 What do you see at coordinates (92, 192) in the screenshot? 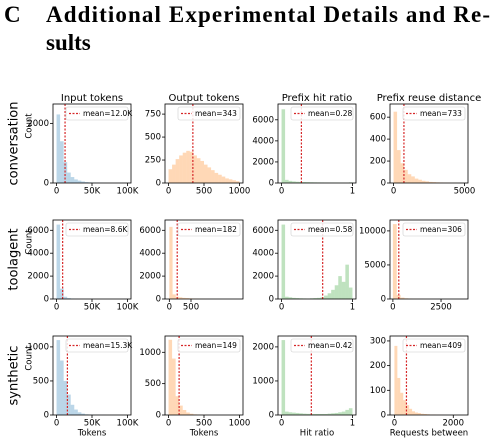
I see `x-tick-label: 50K` at bounding box center [92, 192].